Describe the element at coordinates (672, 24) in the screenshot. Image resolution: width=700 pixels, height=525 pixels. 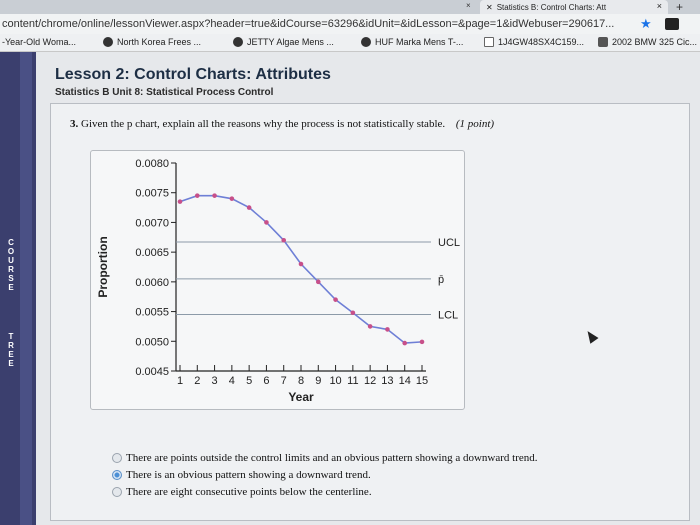
I see `extension-icon` at that location.